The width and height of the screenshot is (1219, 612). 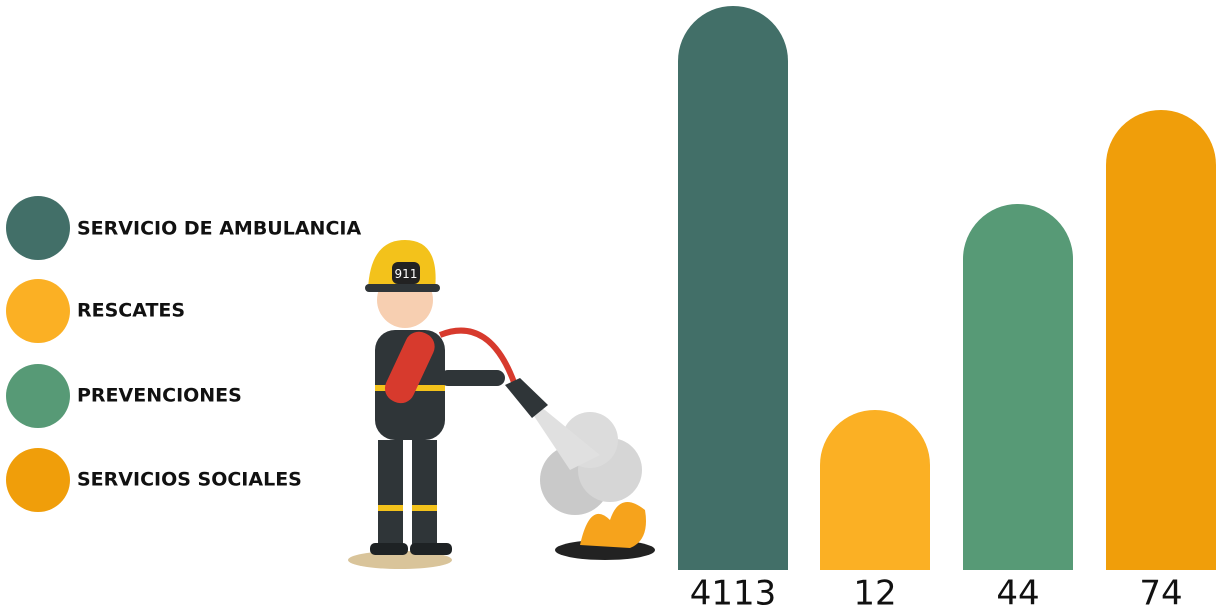 I want to click on svg-text: 911, so click(x=406, y=274).